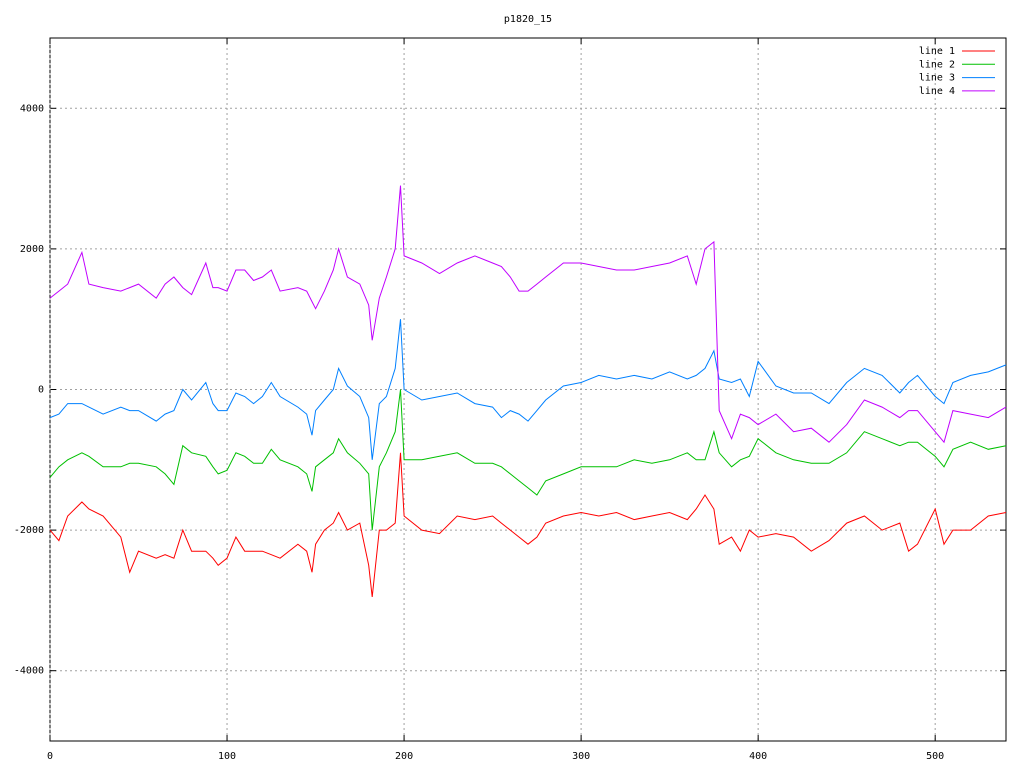  Describe the element at coordinates (32, 249) in the screenshot. I see `y-tick-label: 2000` at that location.